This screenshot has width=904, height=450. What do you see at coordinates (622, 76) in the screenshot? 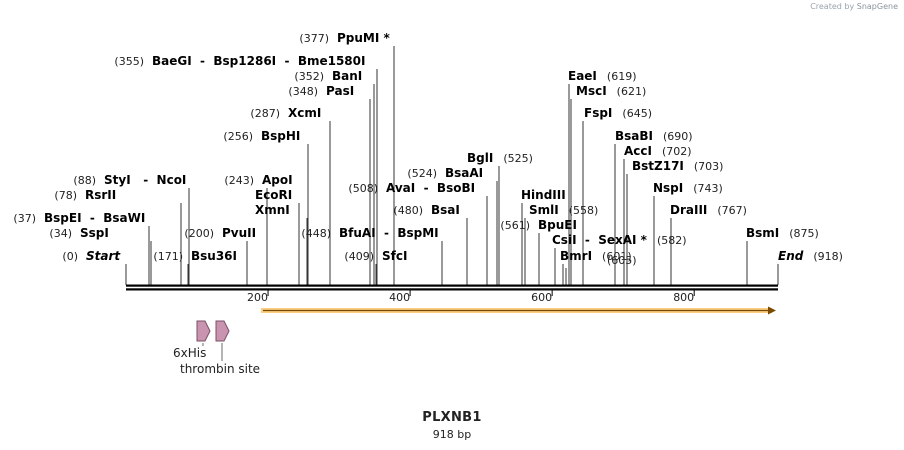
I see `site-position: (619)` at bounding box center [622, 76].